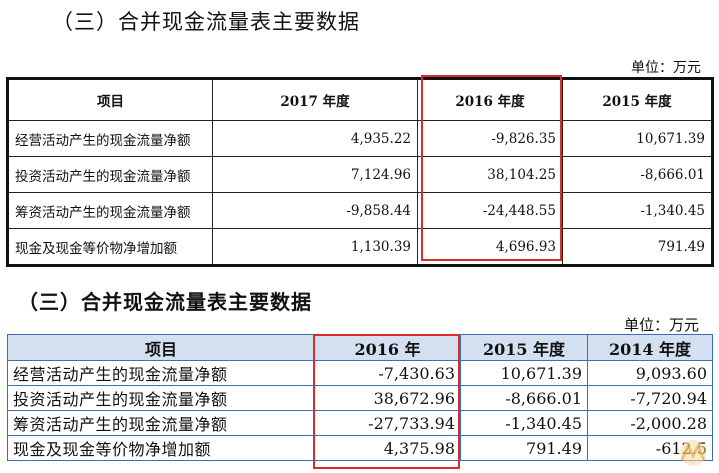 The width and height of the screenshot is (719, 473). Describe the element at coordinates (387, 347) in the screenshot. I see `header-2016: 2016 年` at that location.